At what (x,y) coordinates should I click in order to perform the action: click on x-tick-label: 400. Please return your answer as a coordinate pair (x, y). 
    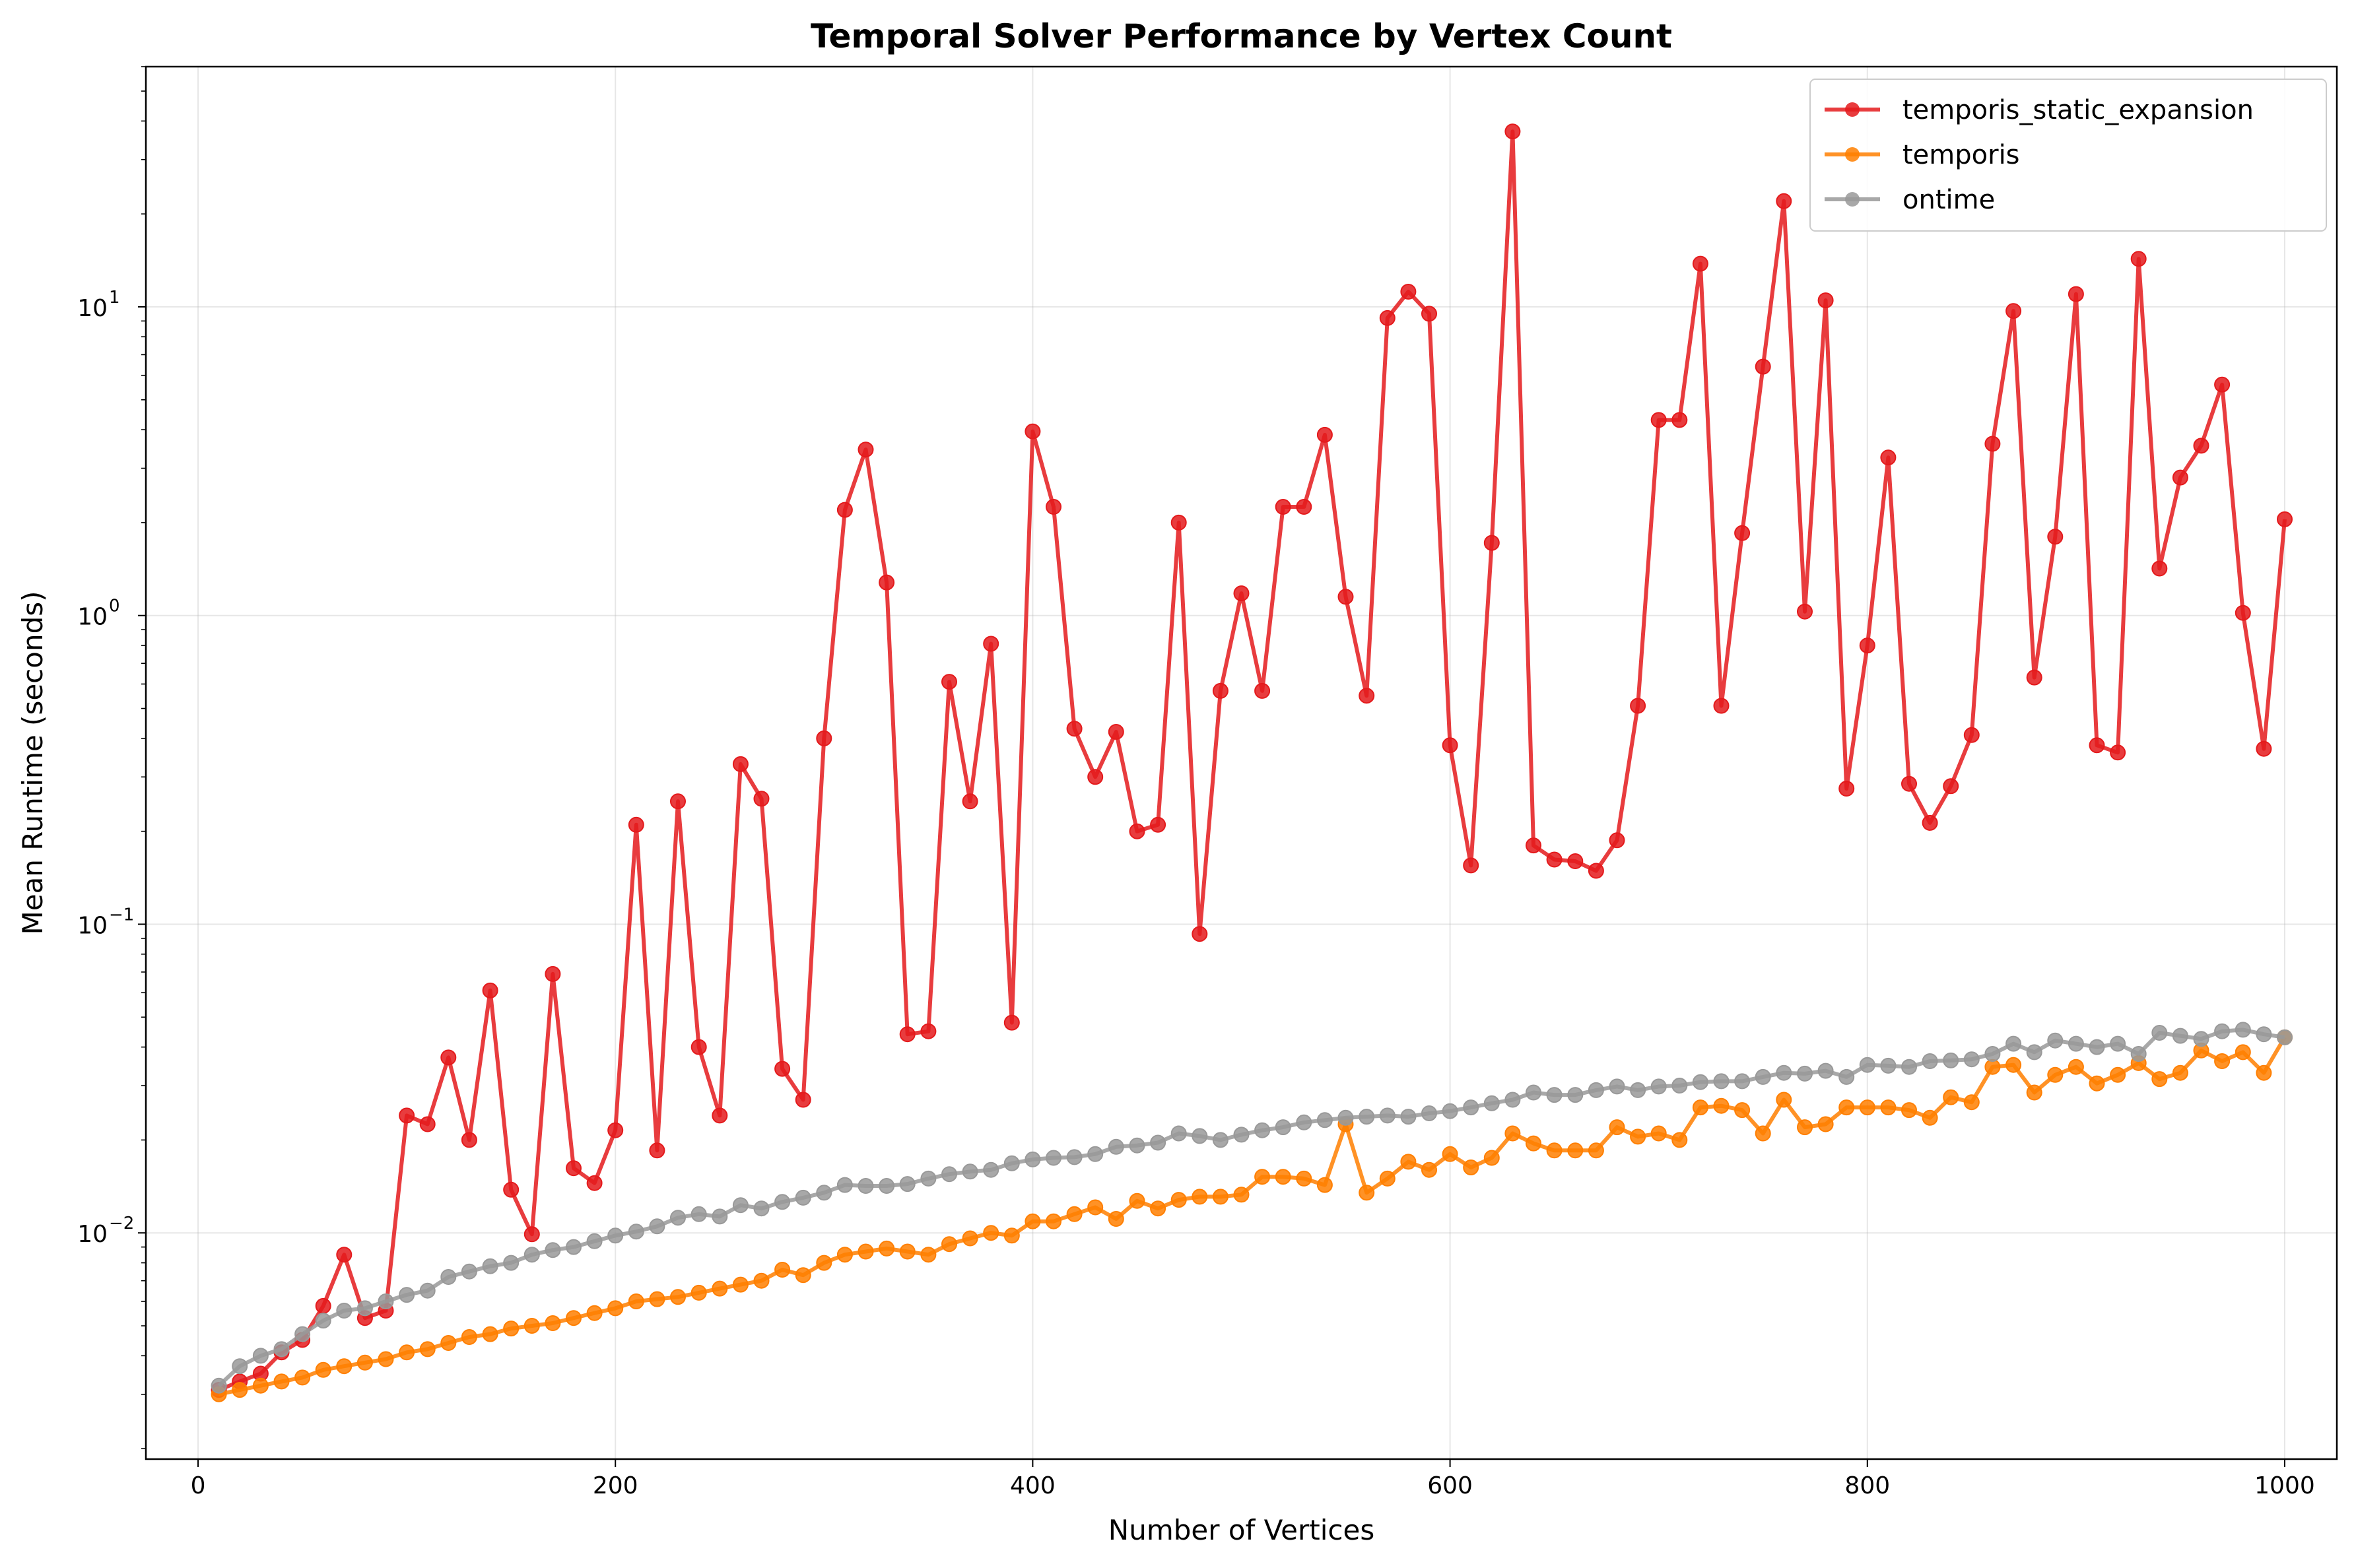
    Looking at the image, I should click on (1033, 1486).